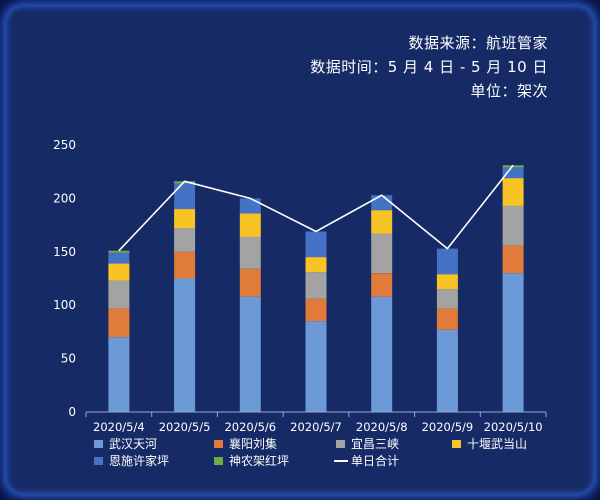  What do you see at coordinates (497, 444) in the screenshot?
I see `legend-label: 十堰武当山` at bounding box center [497, 444].